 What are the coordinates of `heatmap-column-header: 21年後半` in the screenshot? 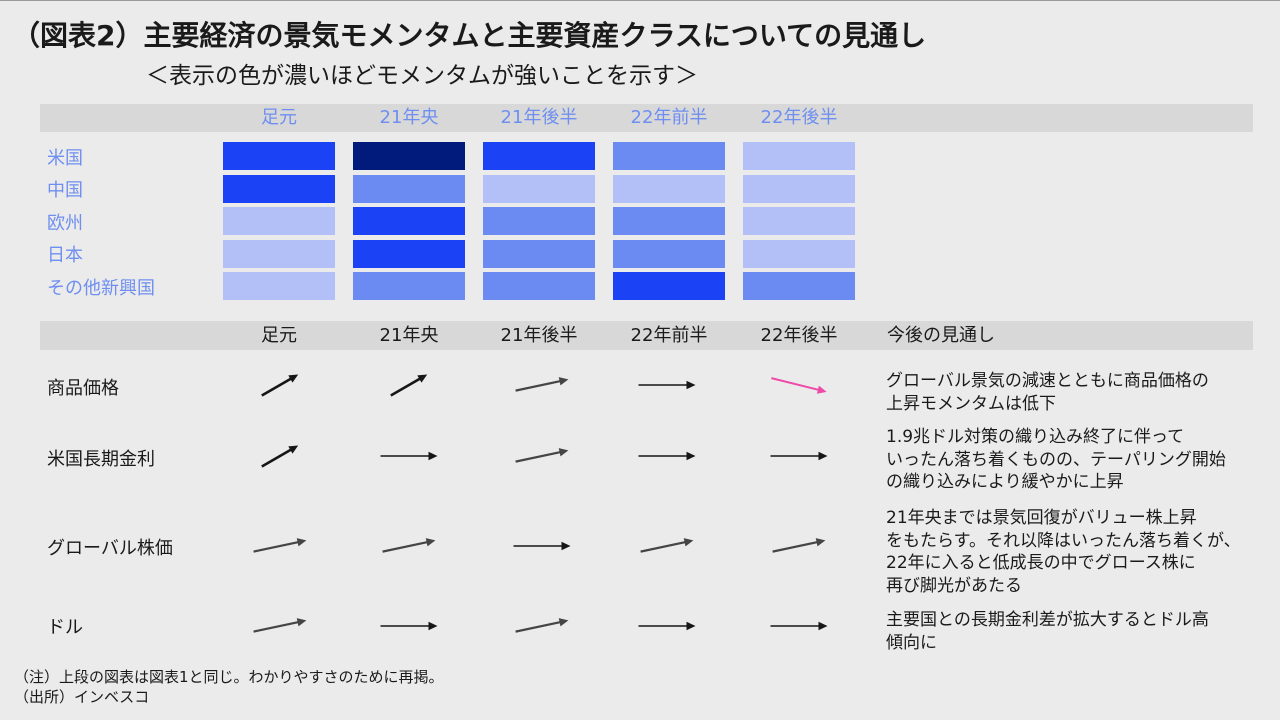 It's located at (539, 117).